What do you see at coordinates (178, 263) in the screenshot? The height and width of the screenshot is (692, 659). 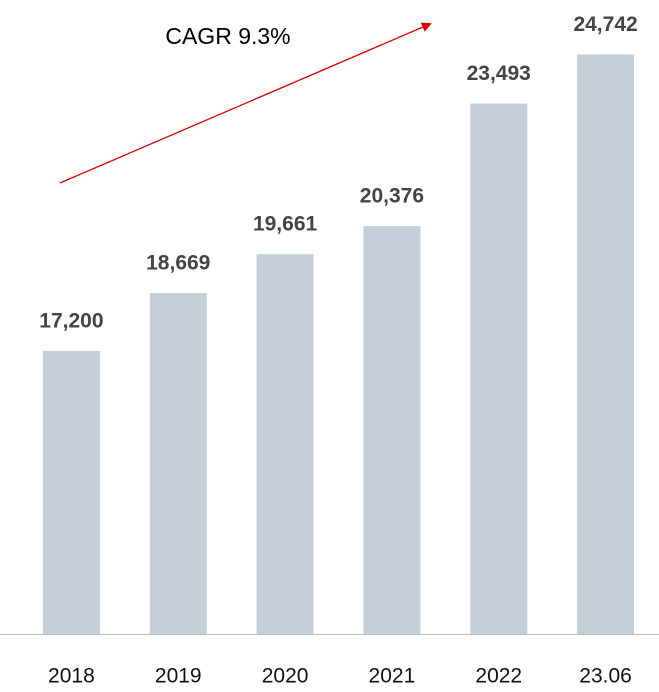 I see `value-label: 18,669` at bounding box center [178, 263].